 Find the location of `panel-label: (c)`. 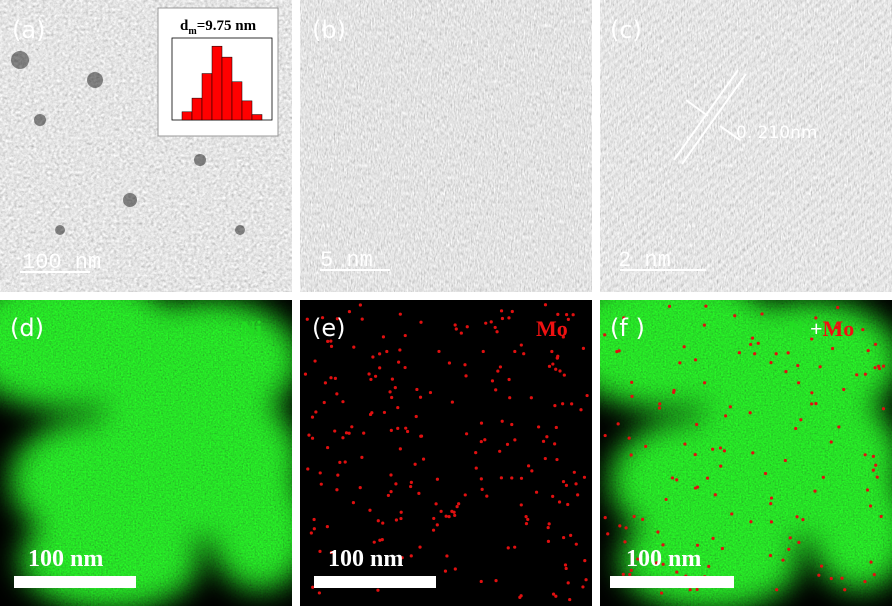

panel-label: (c) is located at coordinates (626, 30).